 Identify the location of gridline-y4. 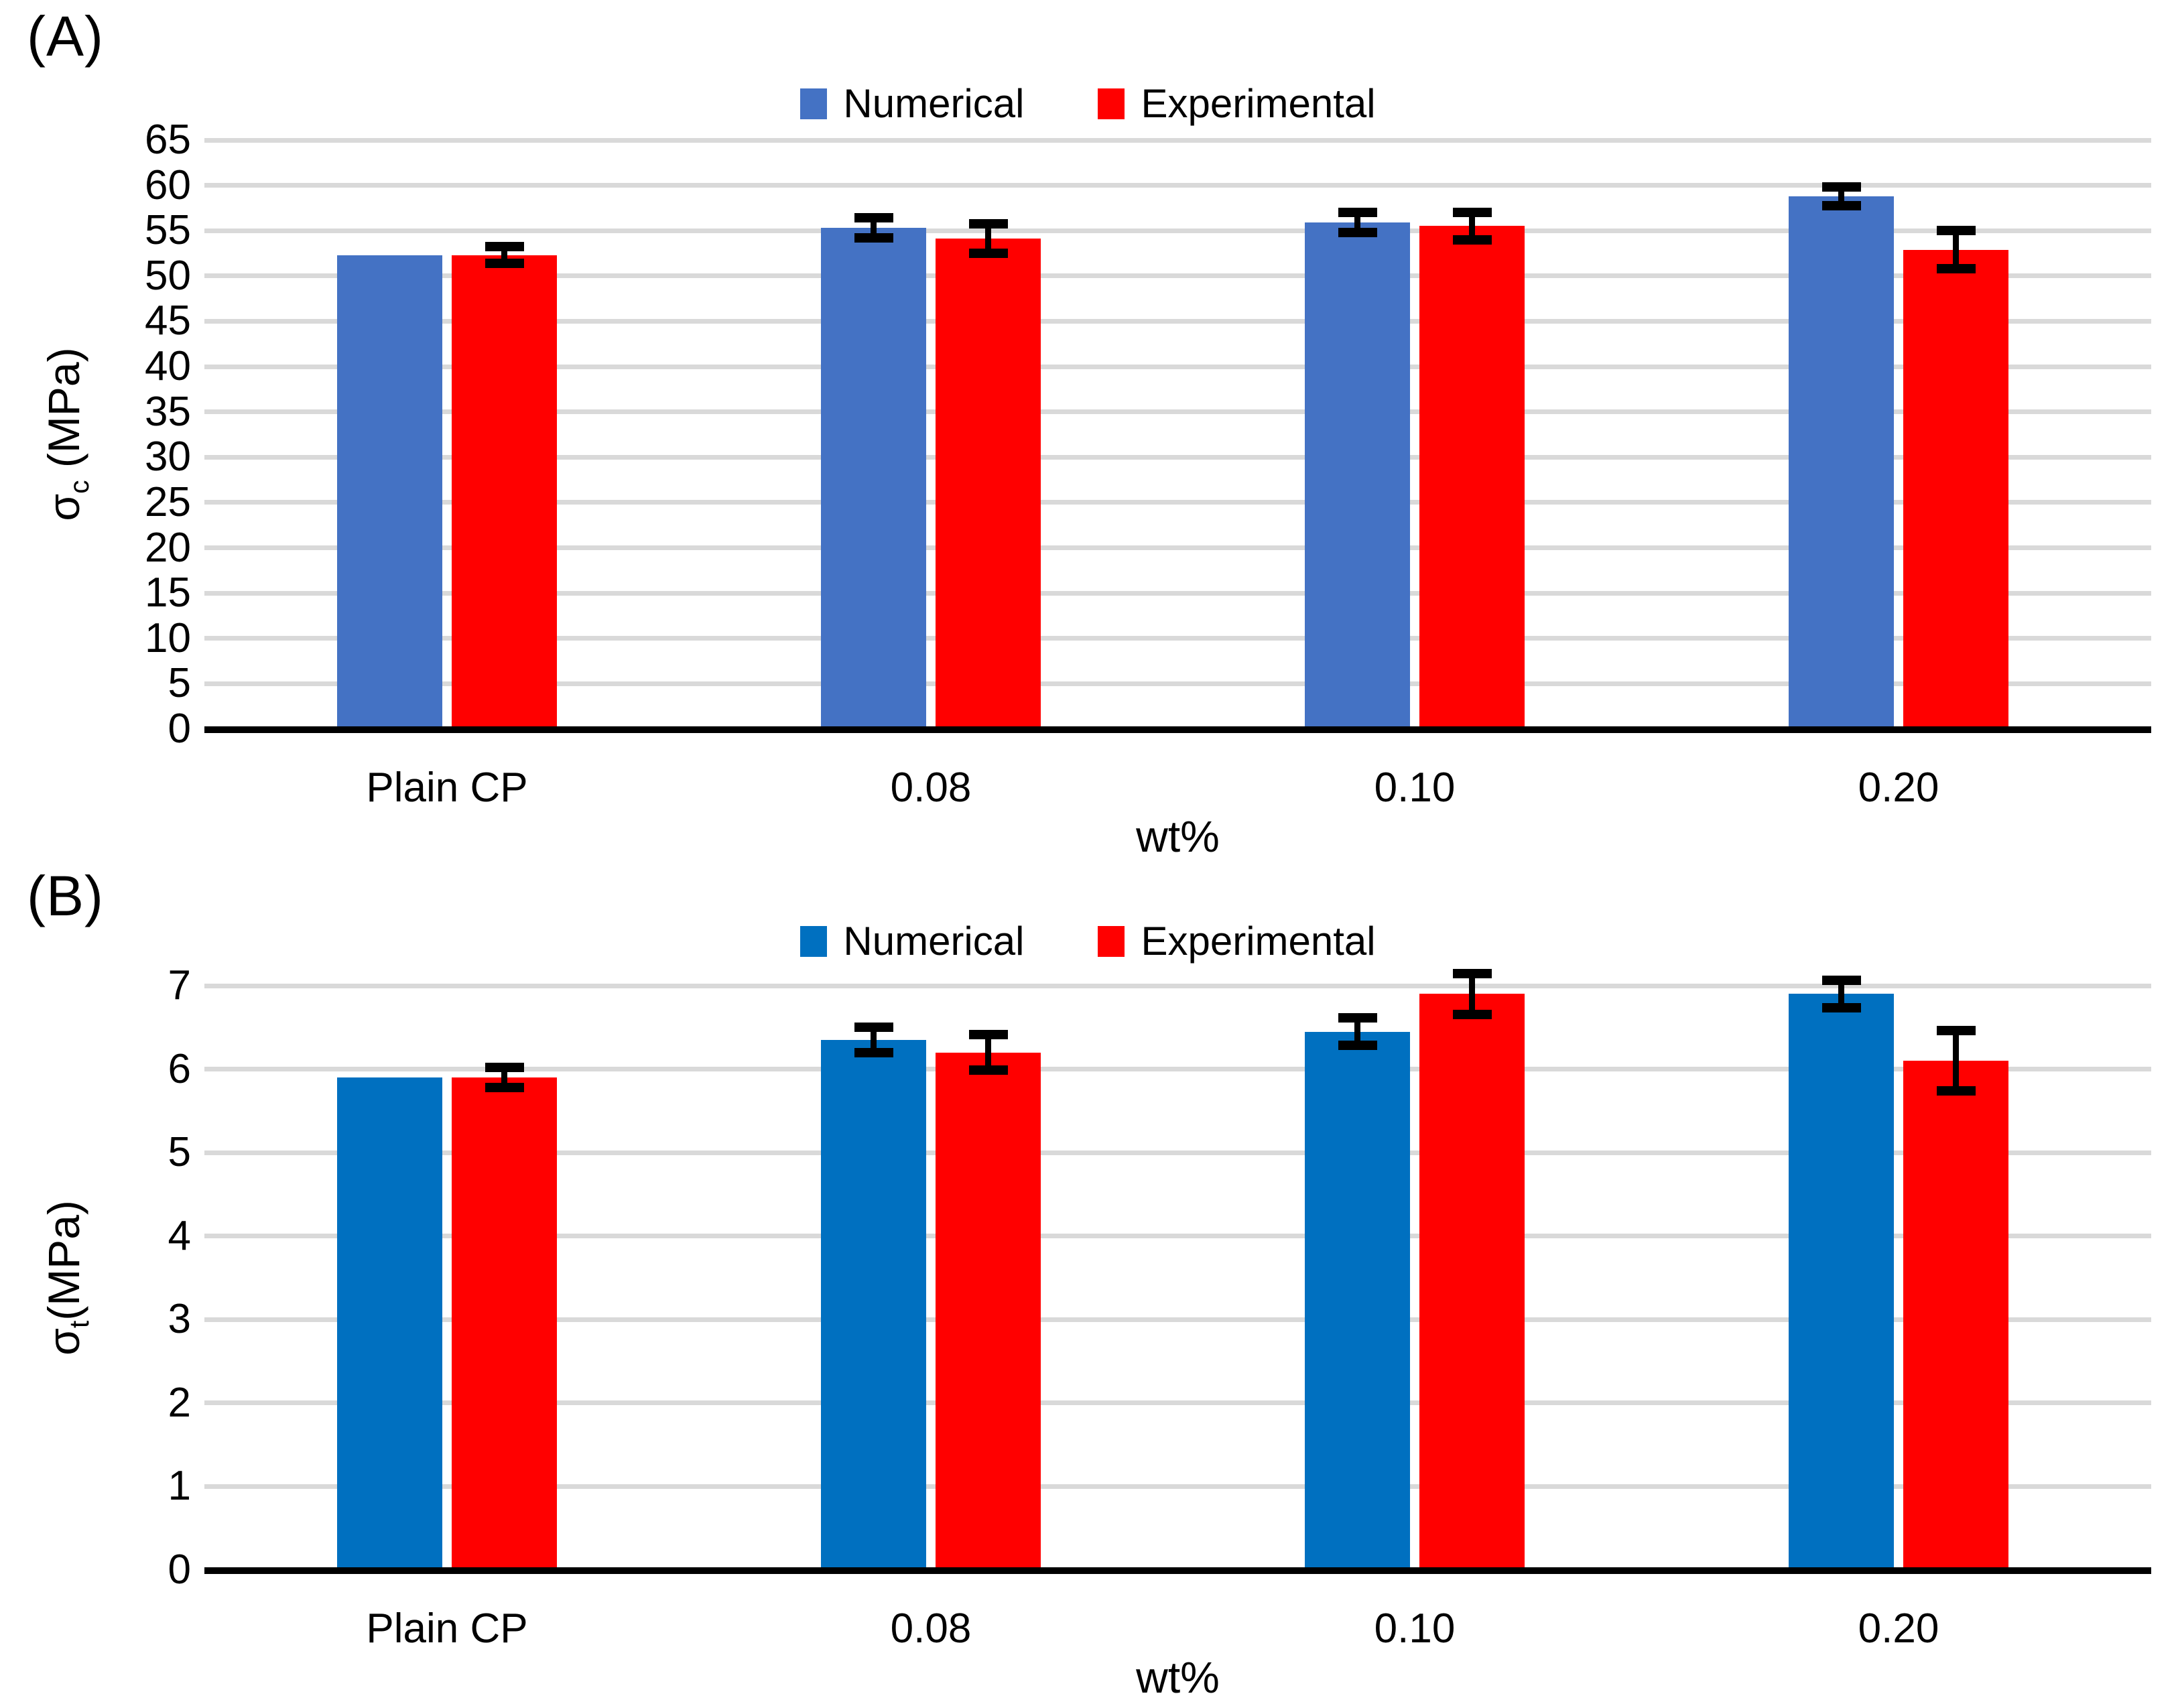
(1177, 1236).